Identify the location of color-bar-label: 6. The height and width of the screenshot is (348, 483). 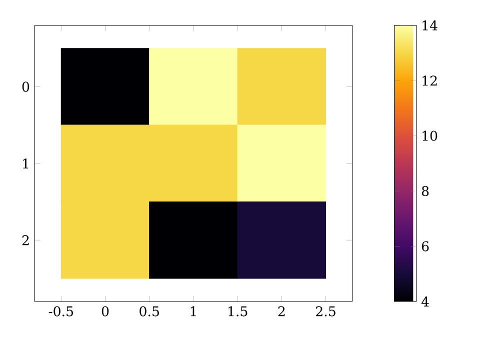
(425, 246).